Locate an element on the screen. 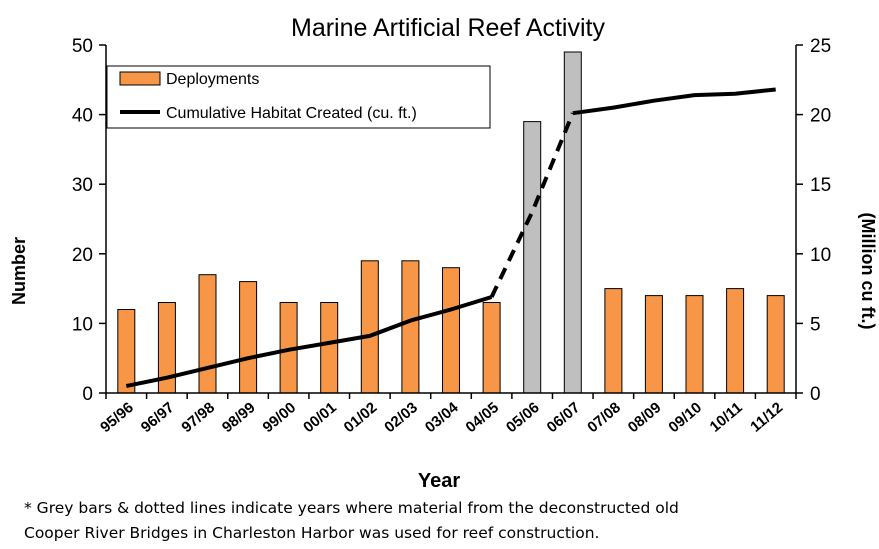 This screenshot has height=549, width=879. cumulative-line-dashed is located at coordinates (532, 205).